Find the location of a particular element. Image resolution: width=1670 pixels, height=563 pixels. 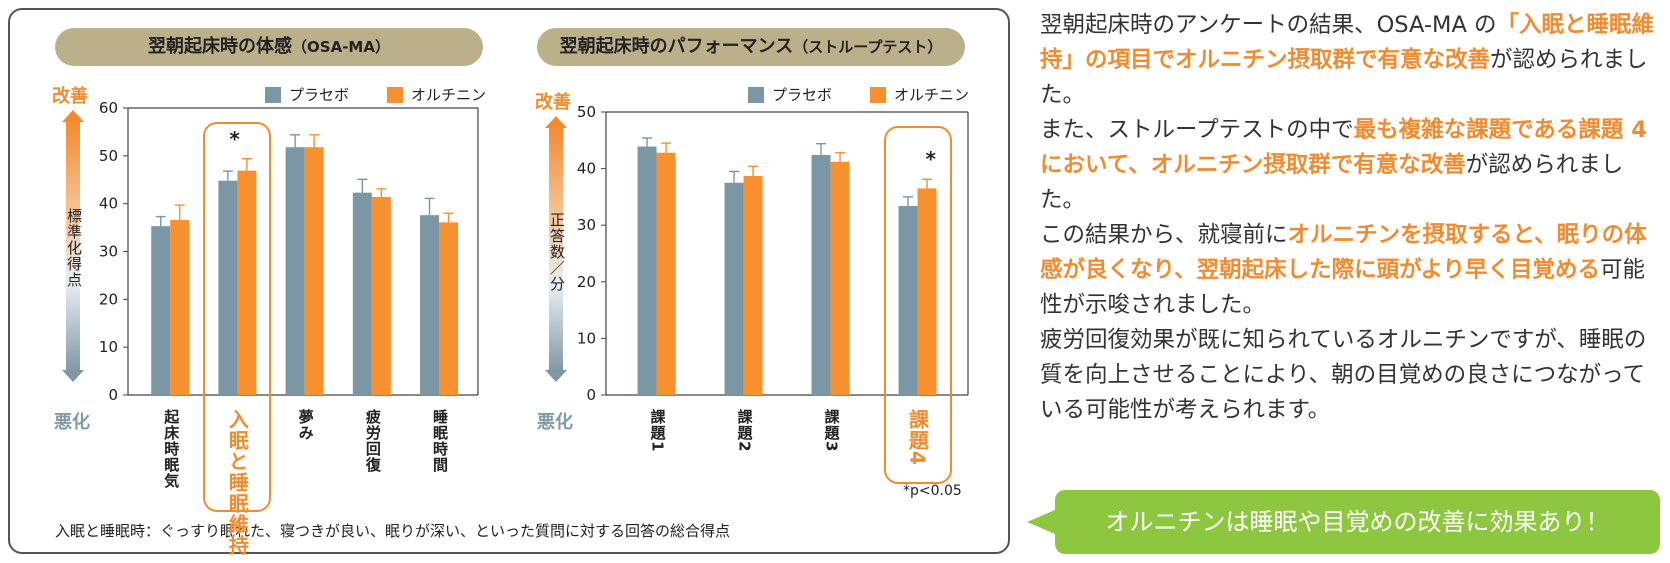

y-tick-label: 60 is located at coordinates (108, 108).